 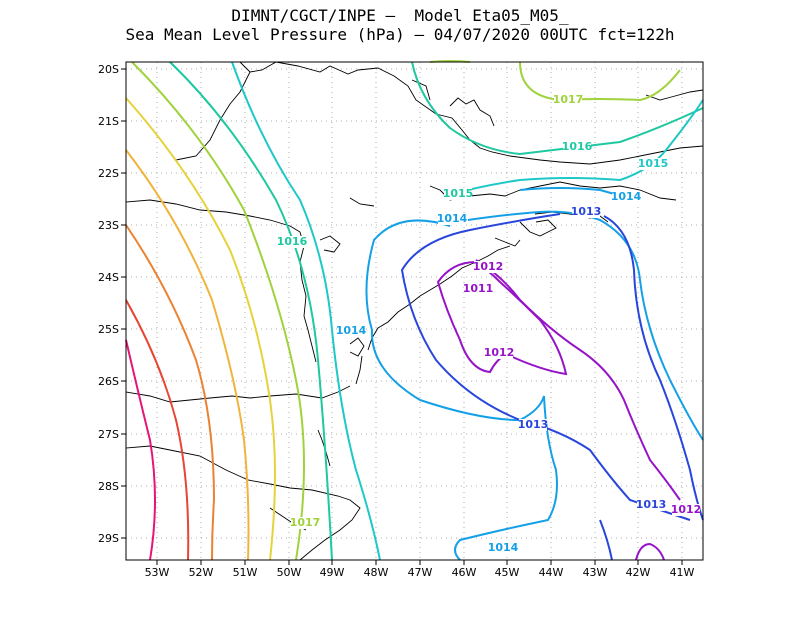 What do you see at coordinates (400, 15) in the screenshot?
I see `title-line-1: DIMNT/CGCT/INPE – Model Eta05_M05_` at bounding box center [400, 15].